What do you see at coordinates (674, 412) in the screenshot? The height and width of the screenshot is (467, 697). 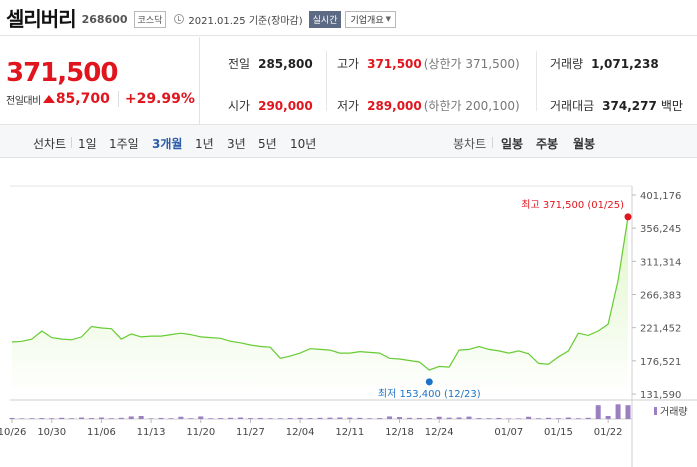 I see `volume-legend-label: 거래량` at bounding box center [674, 412].